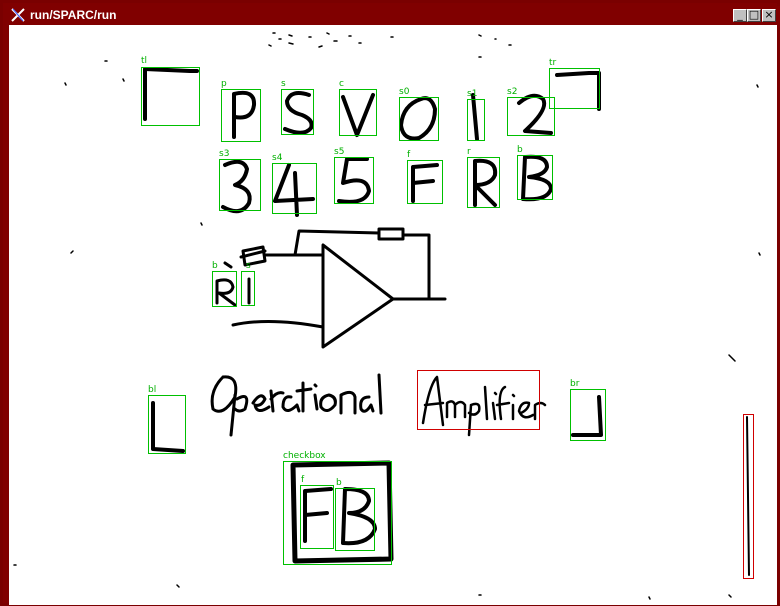  I want to click on checkbox-letter-f-stroke, so click(318, 515).